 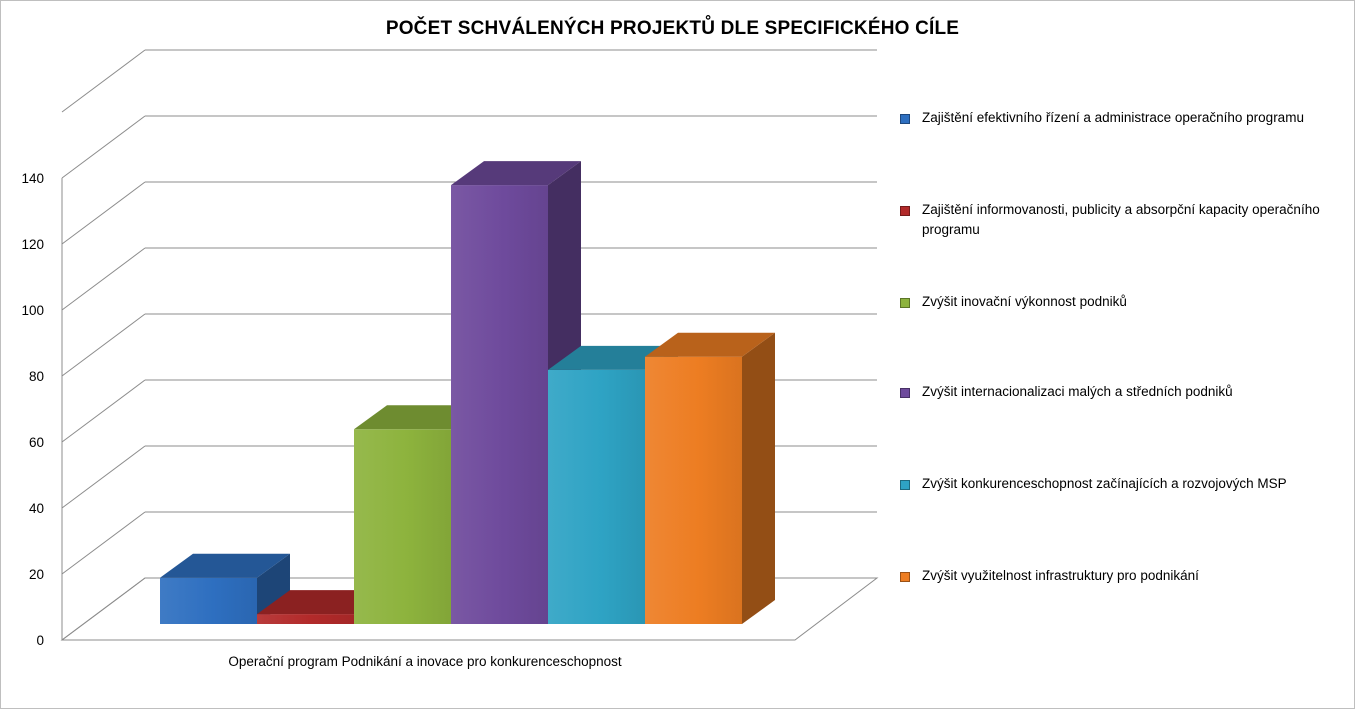 I want to click on y-tick-label: 40, so click(x=36, y=508).